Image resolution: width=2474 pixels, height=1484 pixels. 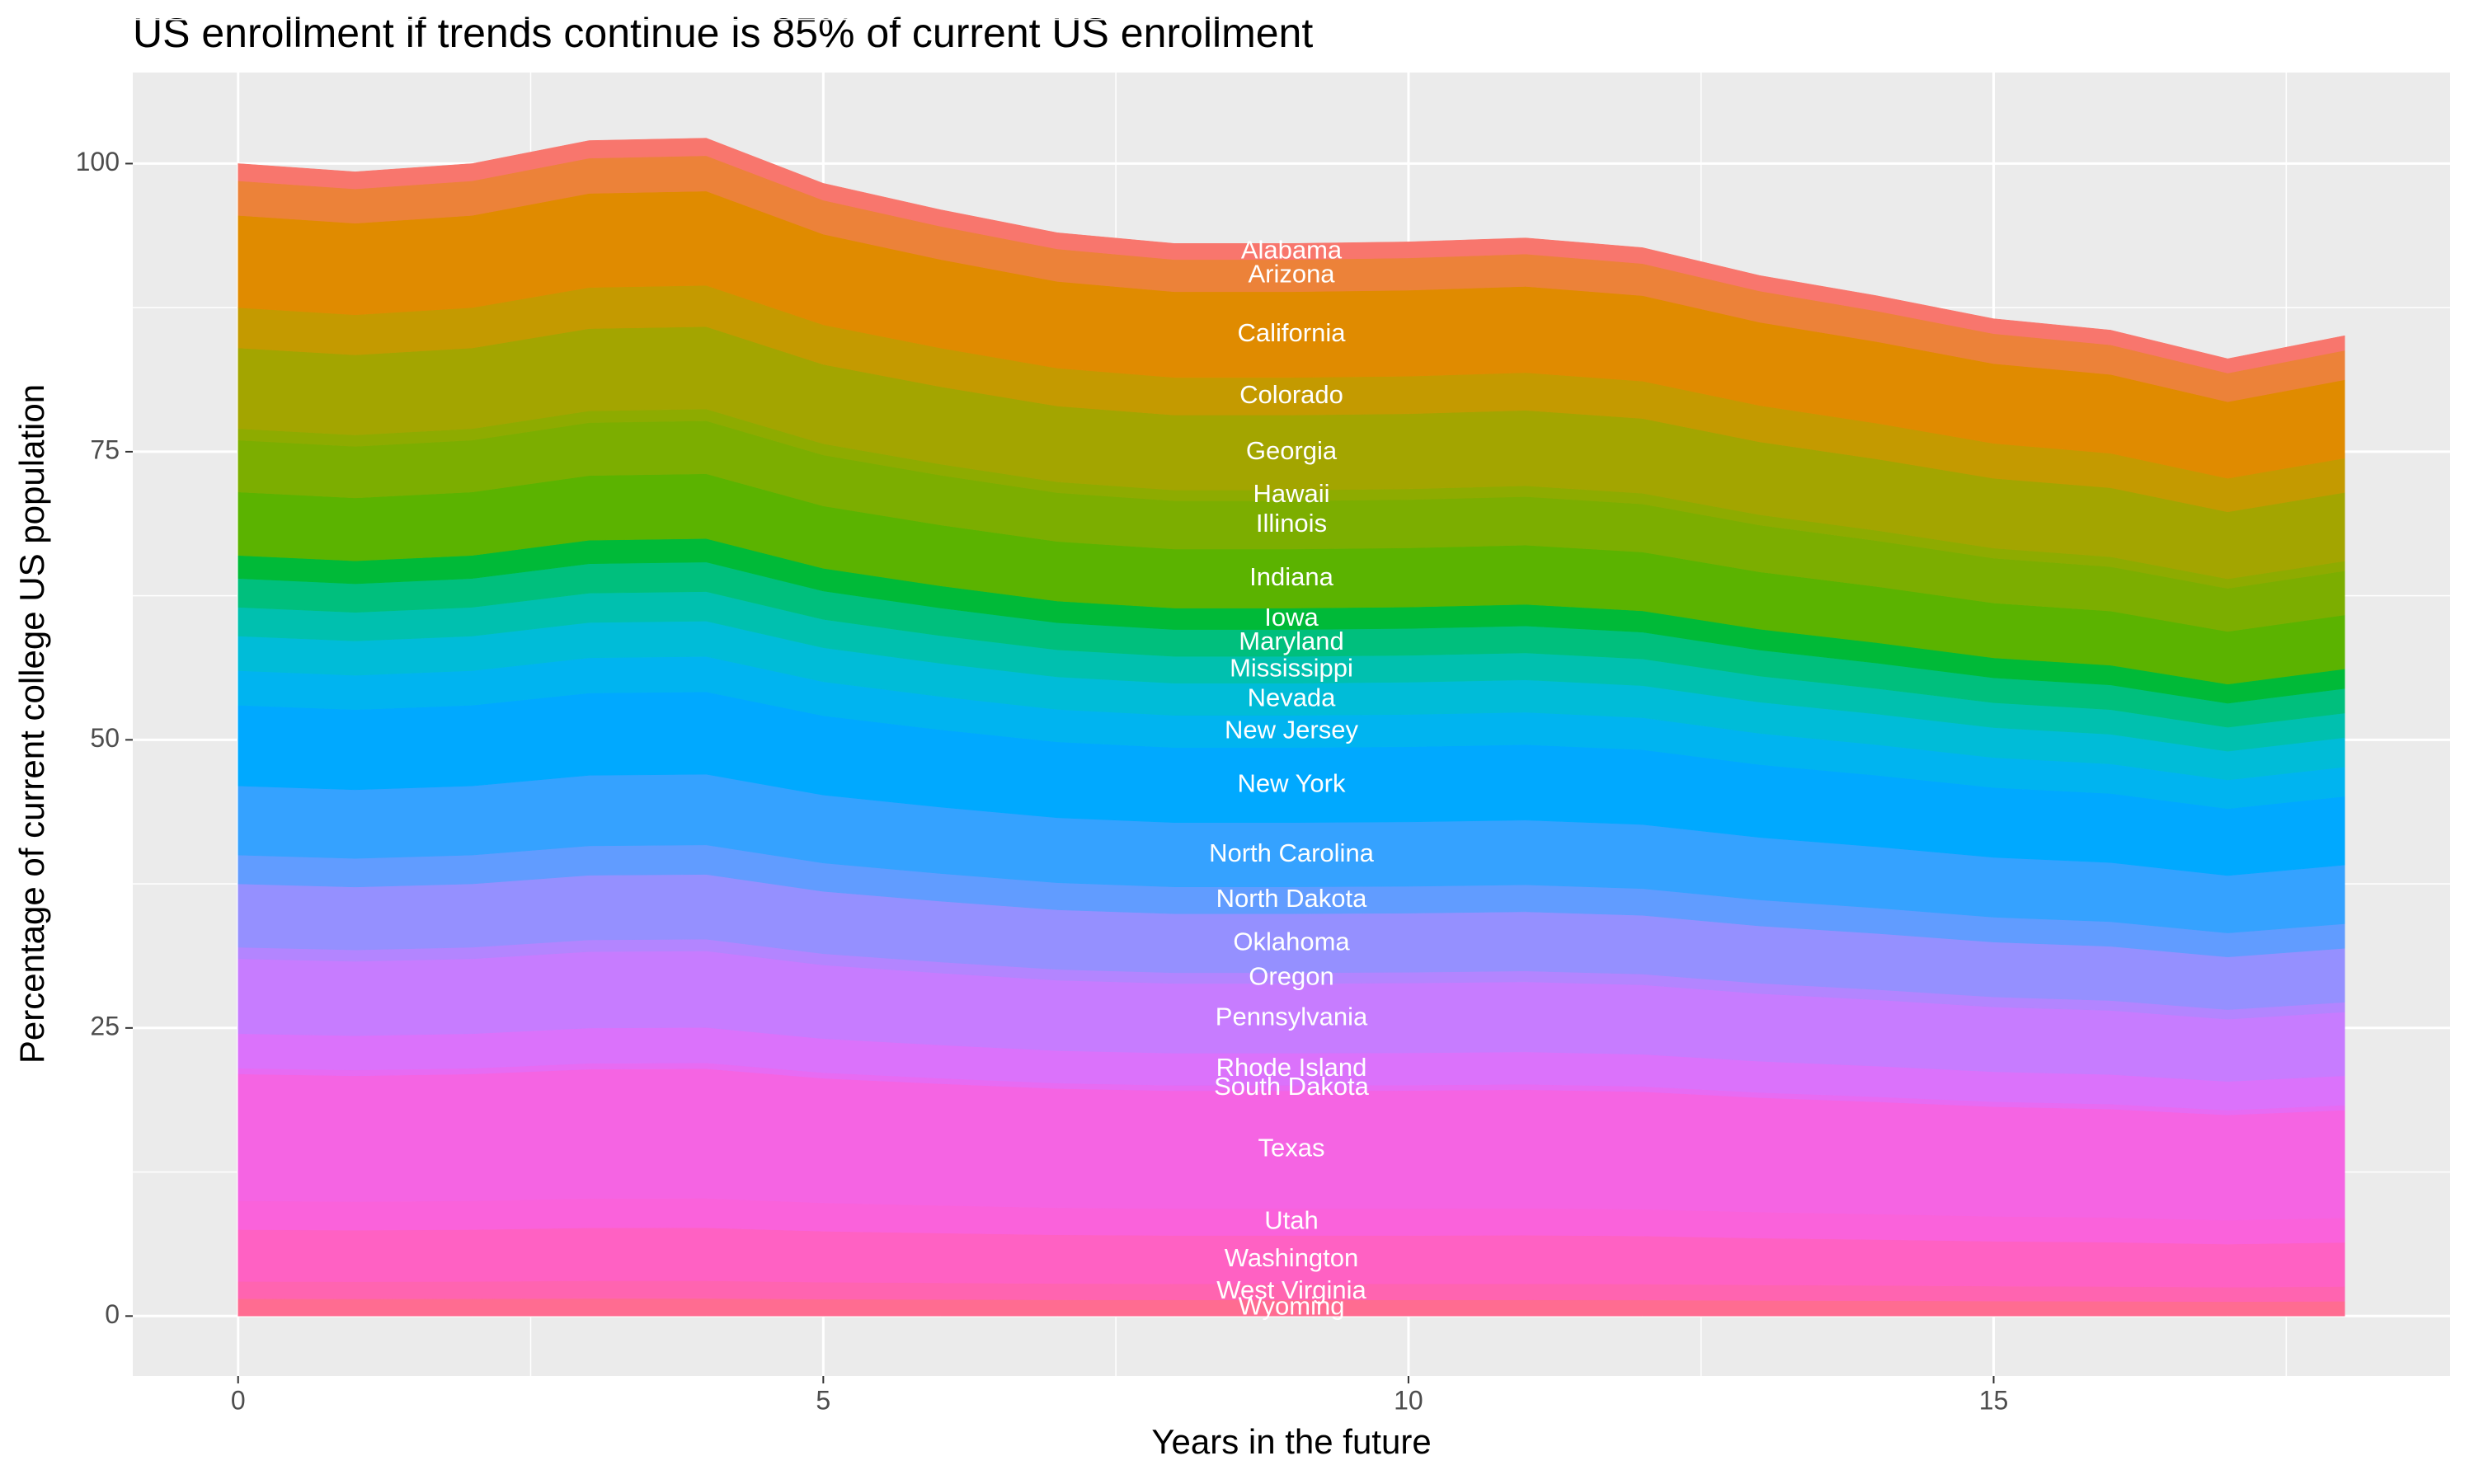 I want to click on series-label: Indiana, so click(x=1291, y=576).